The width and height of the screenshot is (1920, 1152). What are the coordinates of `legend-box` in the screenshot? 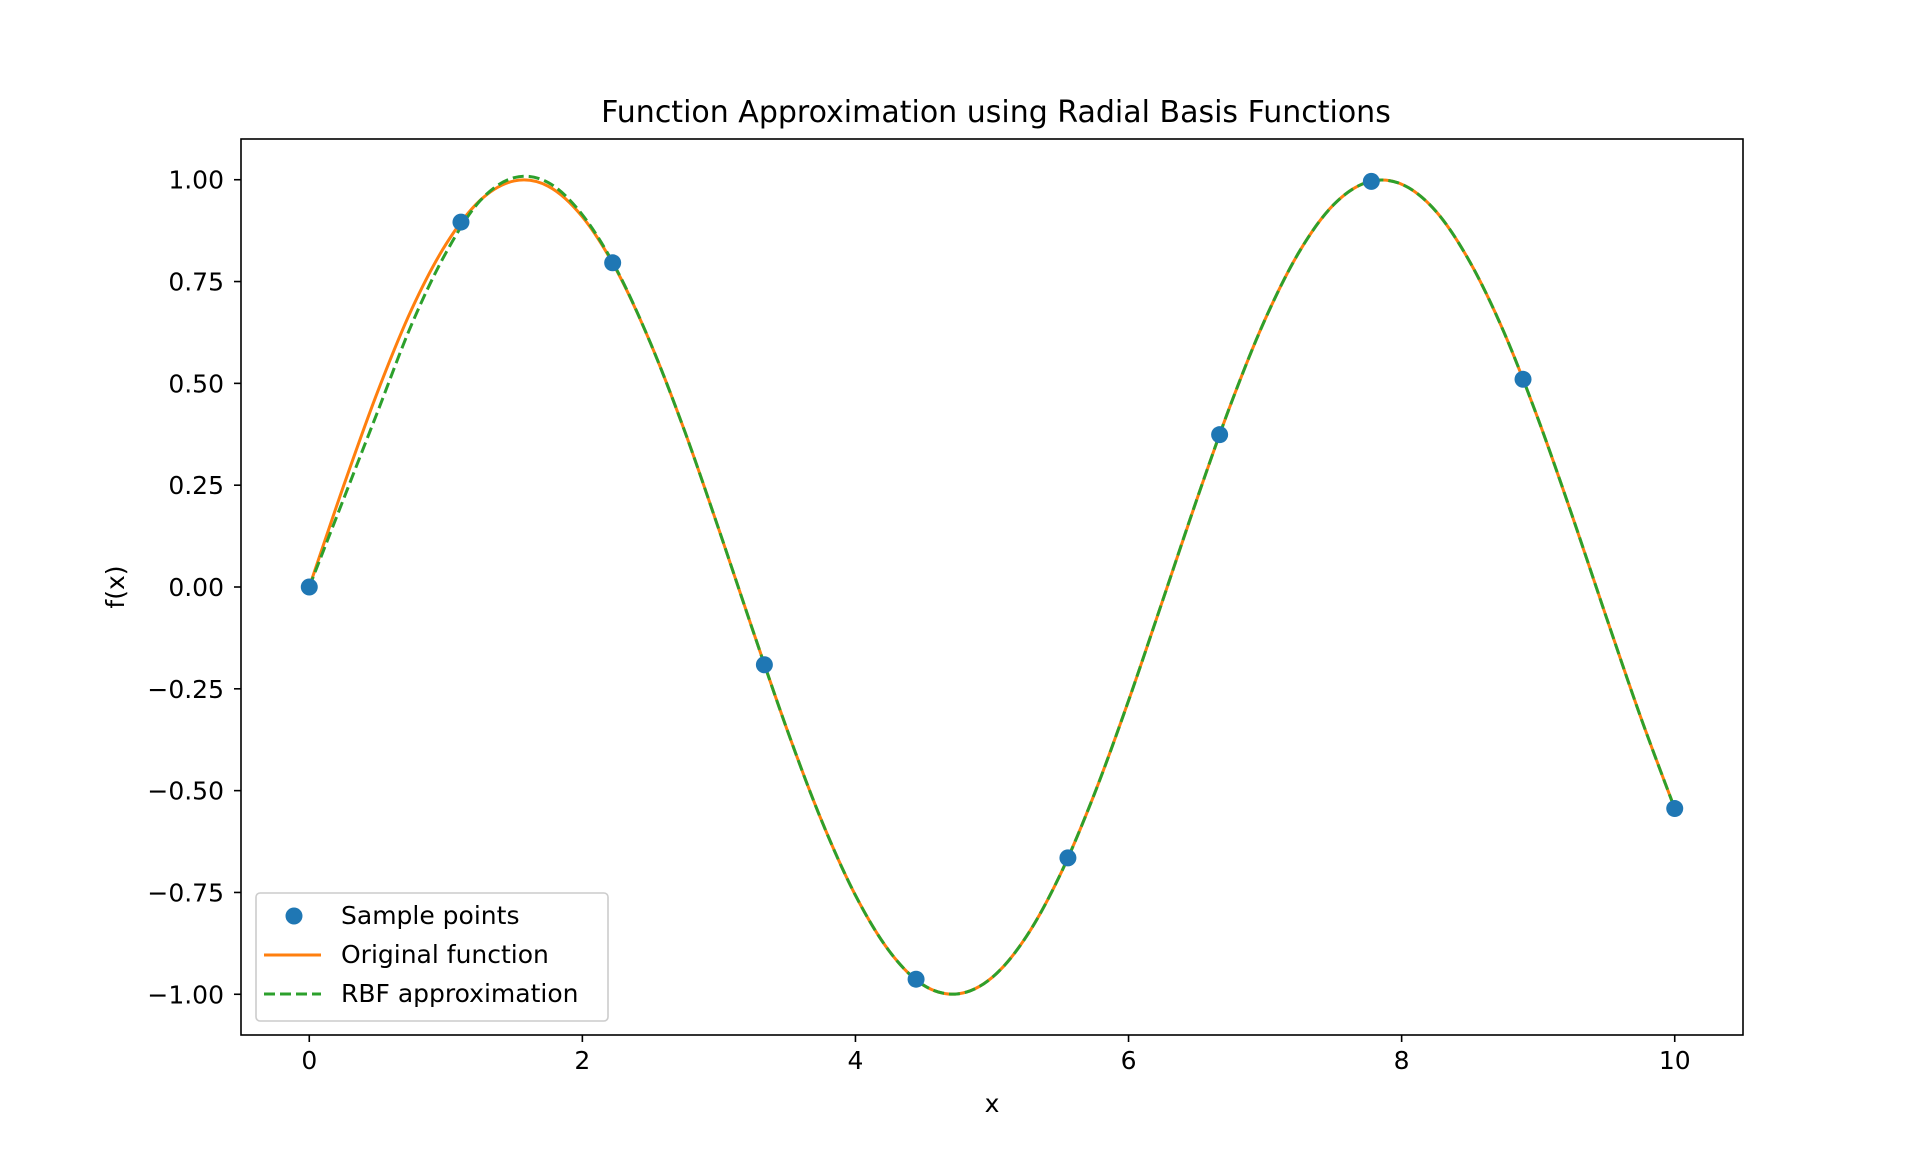 It's located at (432, 957).